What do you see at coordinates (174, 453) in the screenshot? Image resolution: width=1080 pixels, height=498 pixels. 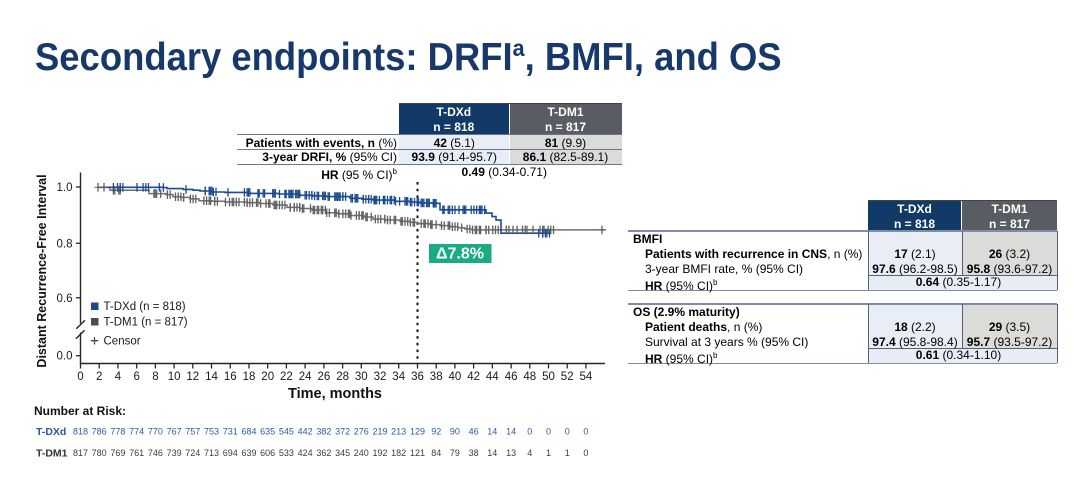 I see `svg-text: 739` at bounding box center [174, 453].